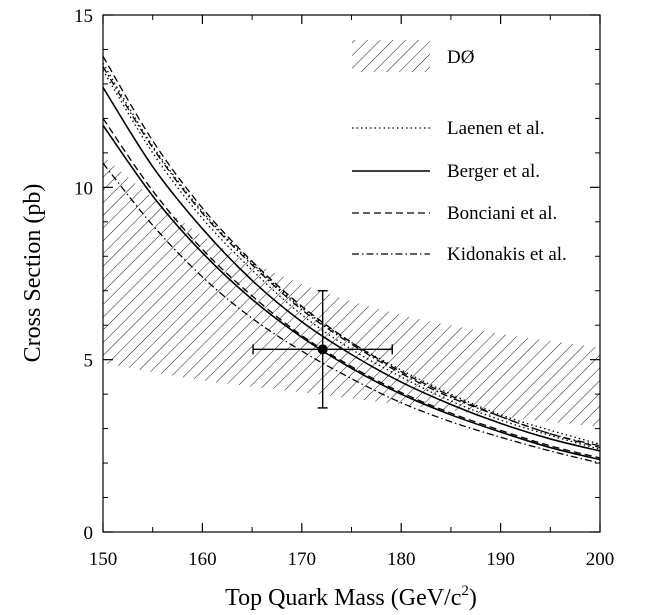 This screenshot has width=649, height=615. Describe the element at coordinates (600, 559) in the screenshot. I see `x-tick-label: 200` at that location.